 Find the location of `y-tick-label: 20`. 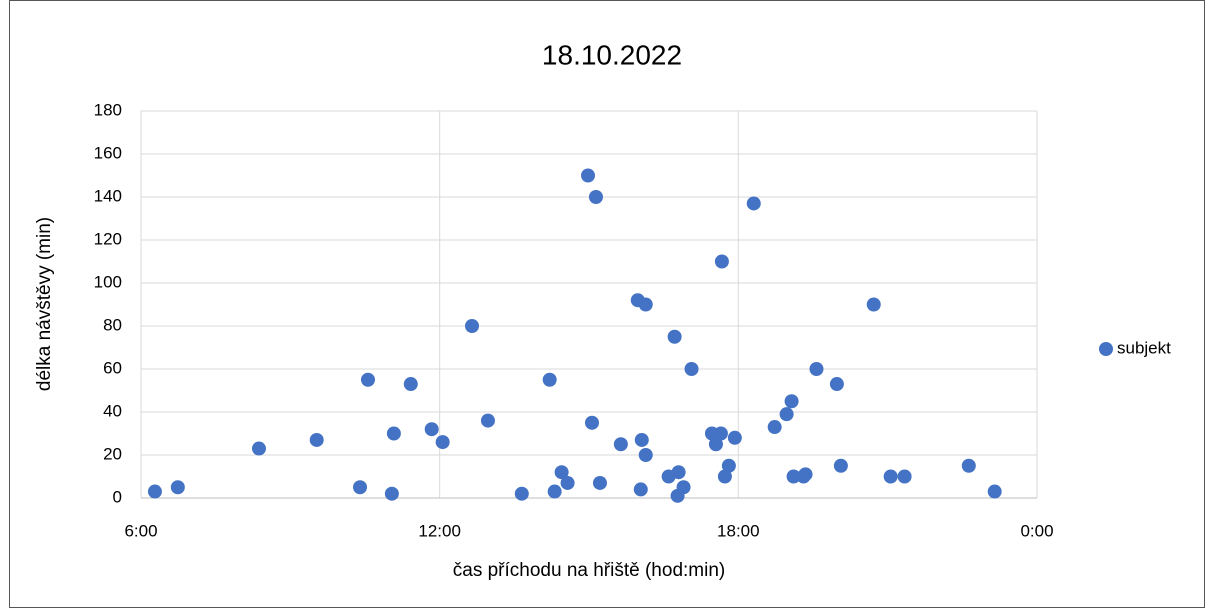

y-tick-label: 20 is located at coordinates (112, 453).